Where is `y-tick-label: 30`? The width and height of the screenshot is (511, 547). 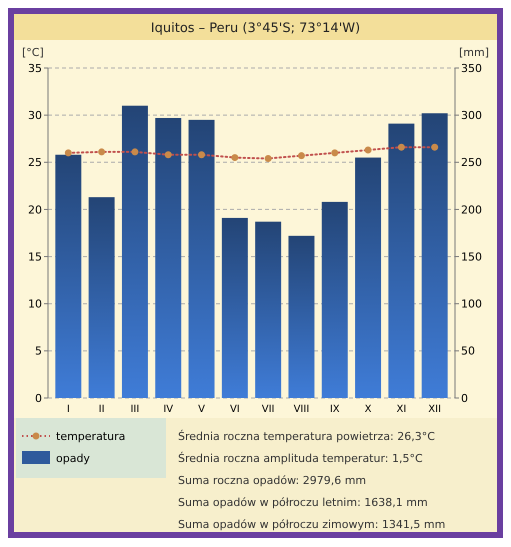
y-tick-label: 30 is located at coordinates (35, 115).